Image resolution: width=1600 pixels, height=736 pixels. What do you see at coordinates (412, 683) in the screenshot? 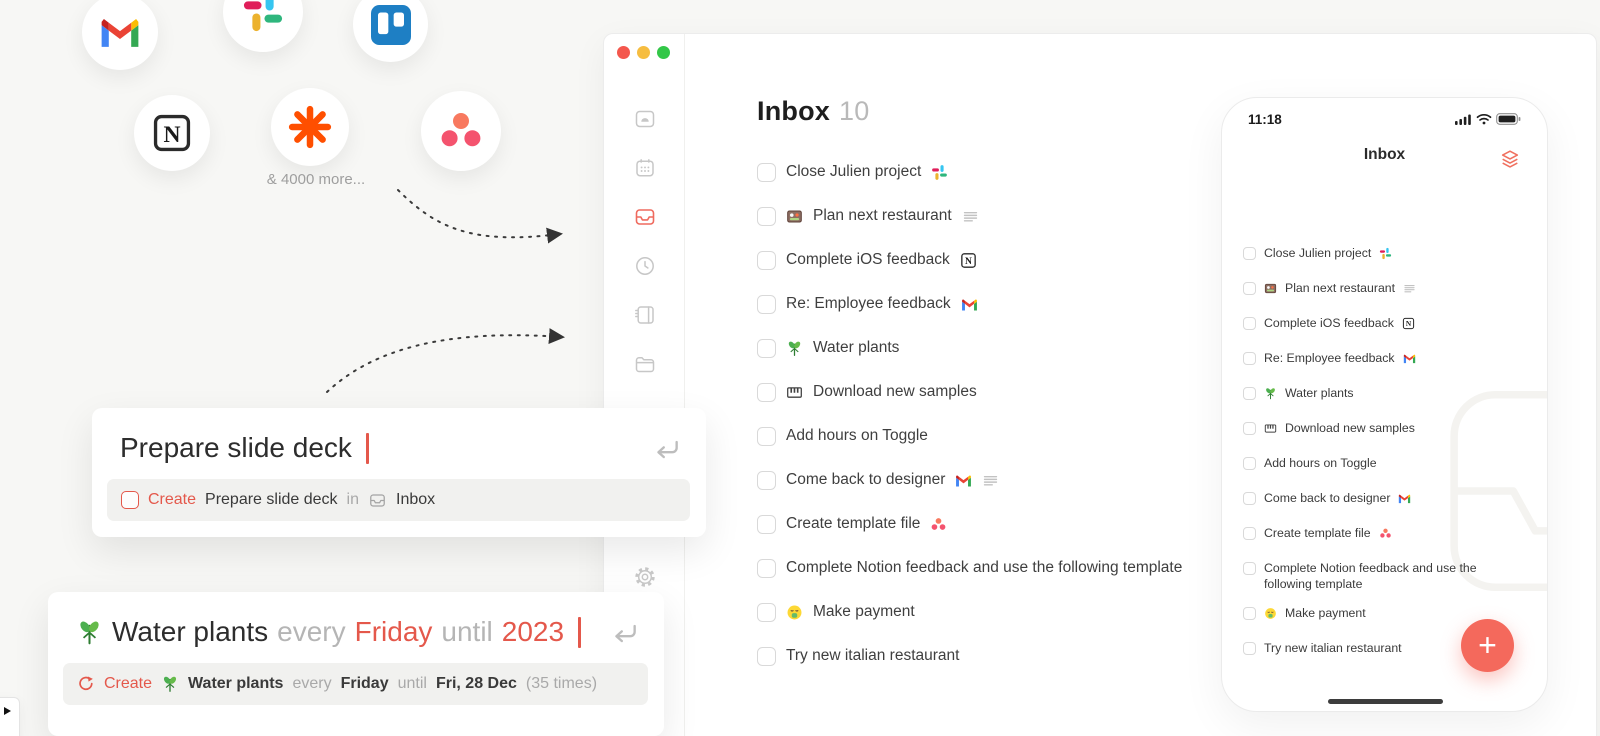
I see `token-muted: until` at bounding box center [412, 683].